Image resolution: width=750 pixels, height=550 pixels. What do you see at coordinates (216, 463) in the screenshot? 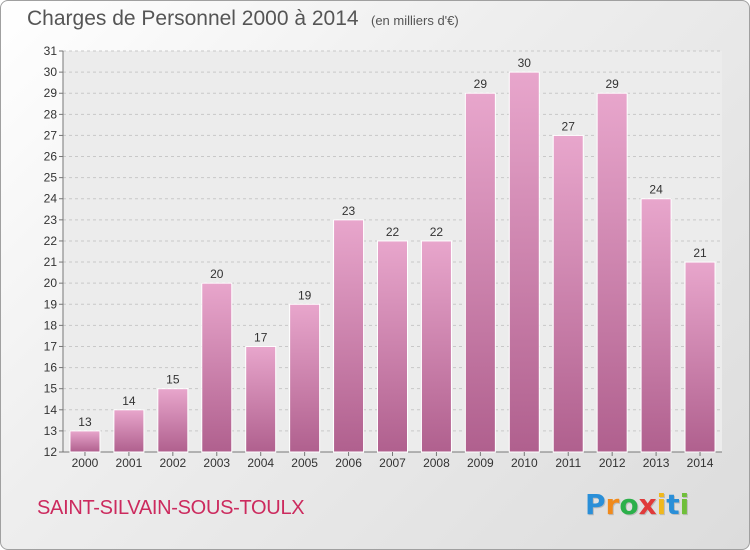
I see `x-tick-label: 2003` at bounding box center [216, 463].